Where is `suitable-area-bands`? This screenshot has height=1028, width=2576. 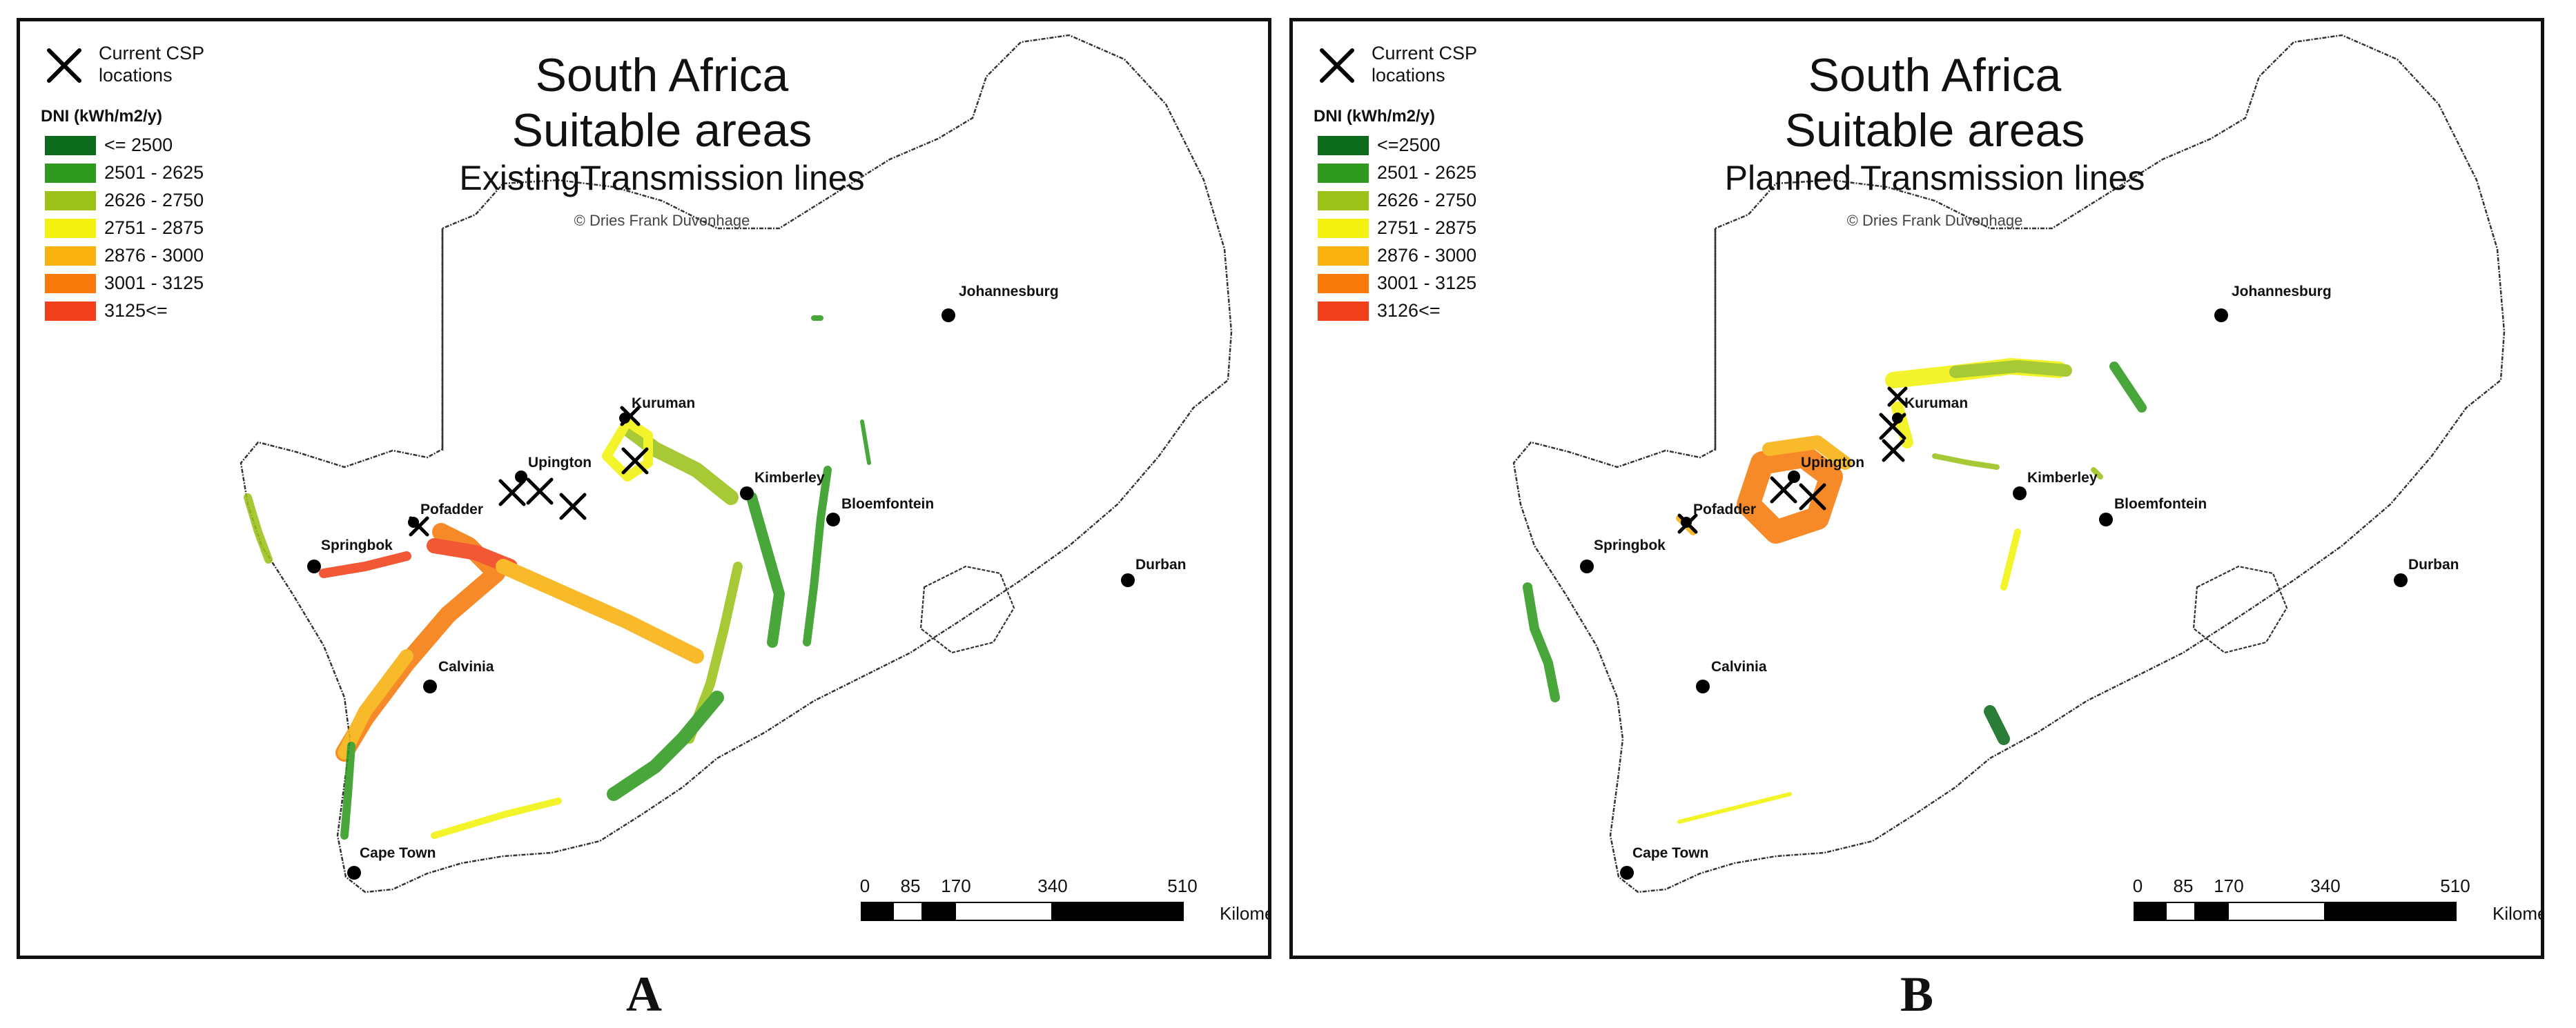 suitable-area-bands is located at coordinates (557, 577).